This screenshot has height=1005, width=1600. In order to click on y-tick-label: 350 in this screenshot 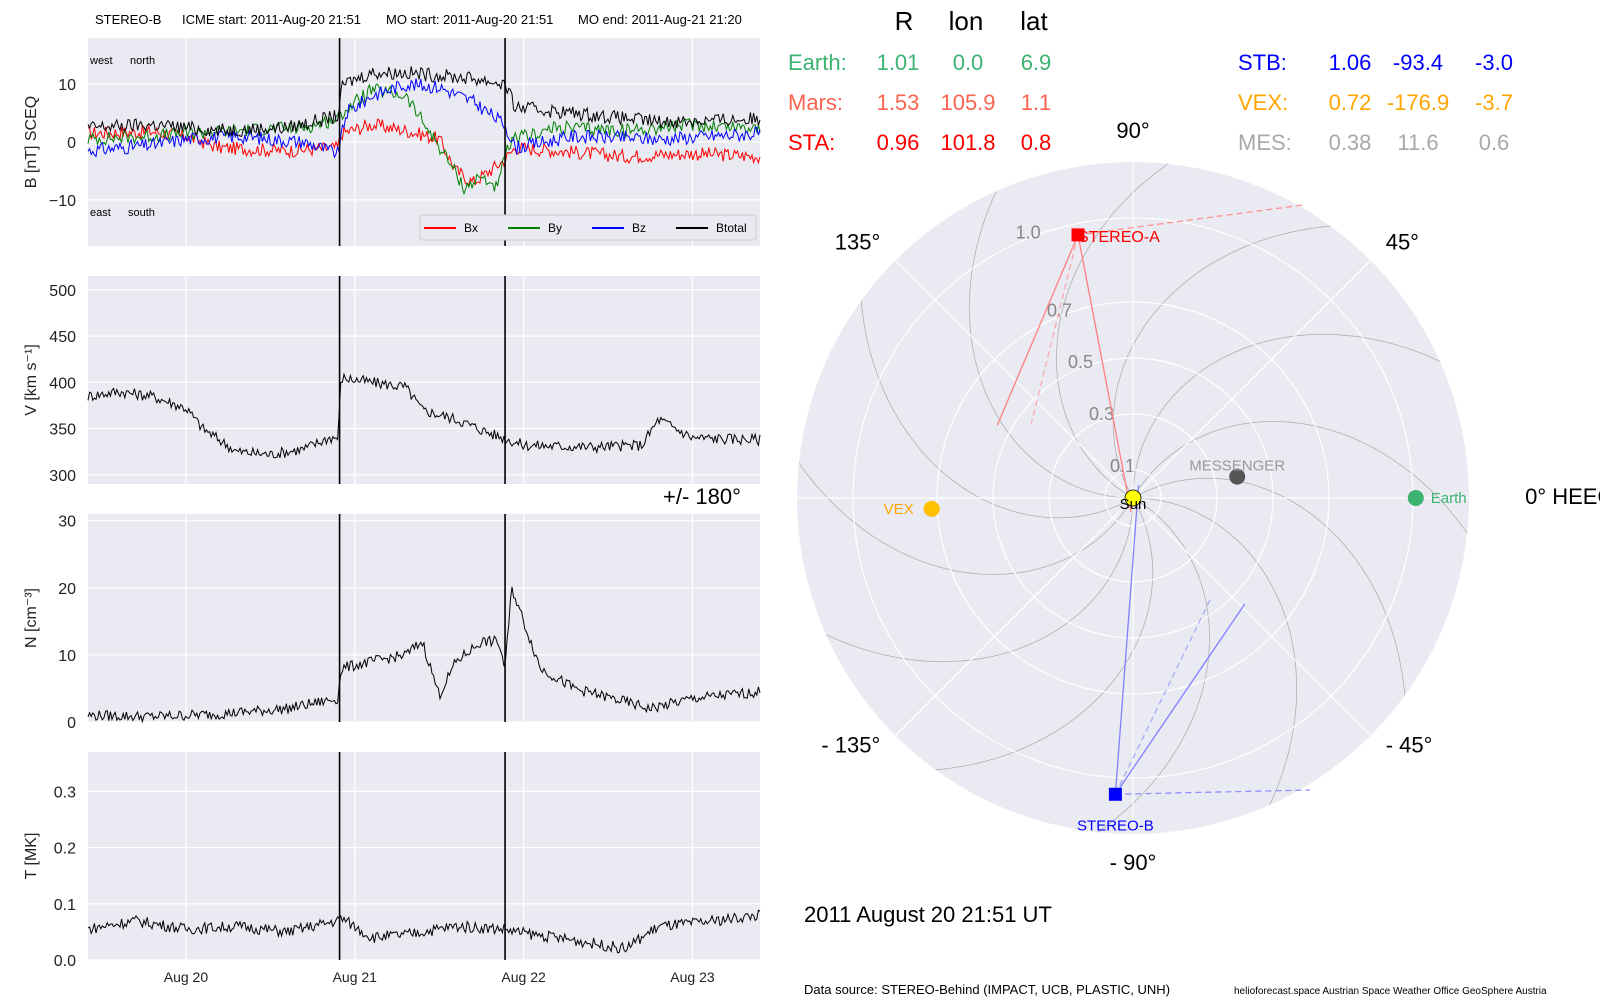, I will do `click(62, 430)`.